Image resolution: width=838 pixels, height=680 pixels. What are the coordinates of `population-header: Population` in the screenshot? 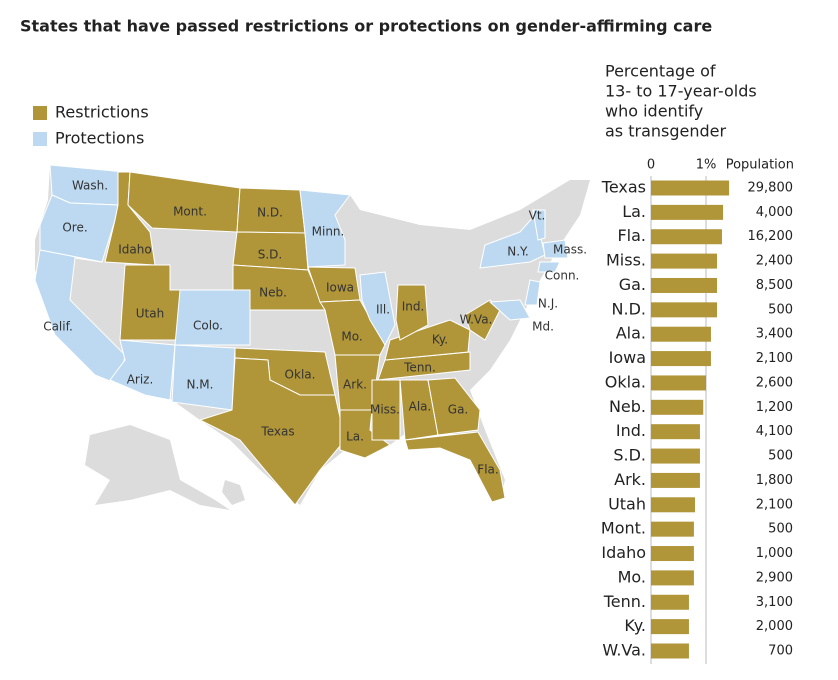 It's located at (760, 165).